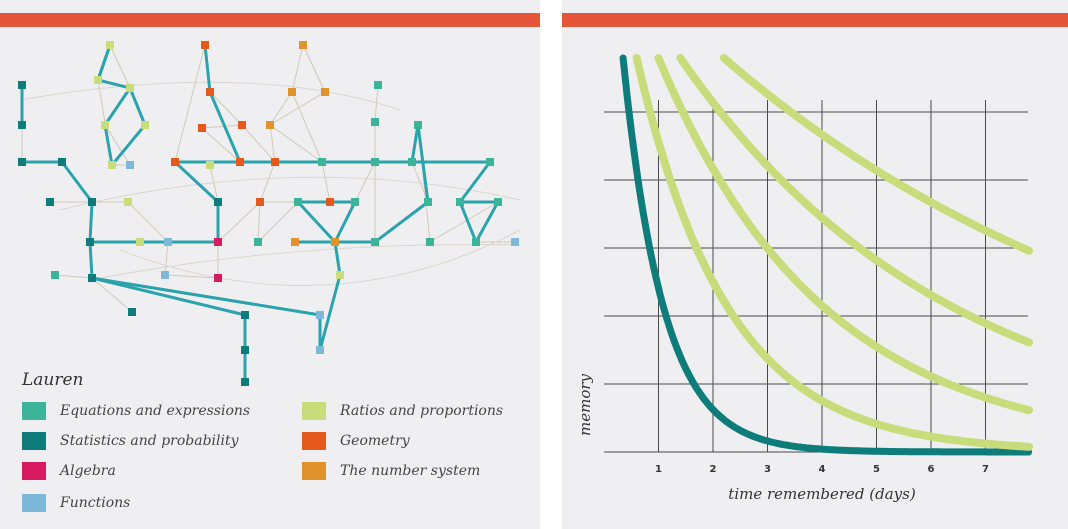  Describe the element at coordinates (876, 469) in the screenshot. I see `x-tick-label: 5` at that location.